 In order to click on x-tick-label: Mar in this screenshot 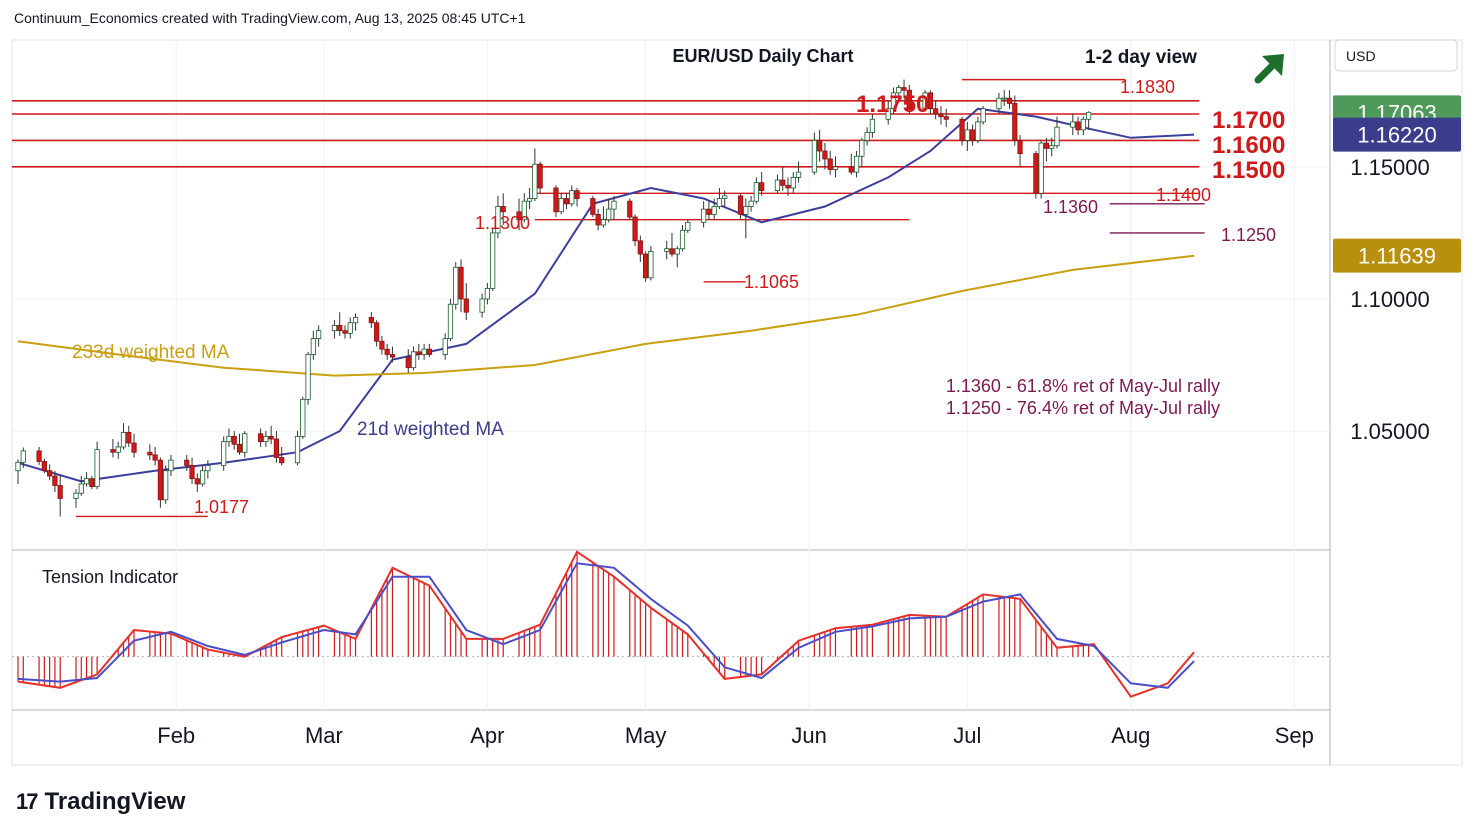, I will do `click(324, 735)`.